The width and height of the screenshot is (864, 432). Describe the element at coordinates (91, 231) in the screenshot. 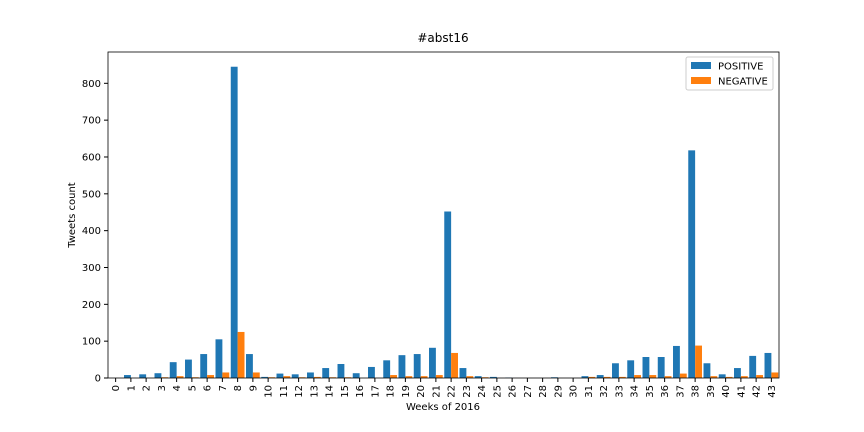

I see `y-tick-label: 400` at that location.